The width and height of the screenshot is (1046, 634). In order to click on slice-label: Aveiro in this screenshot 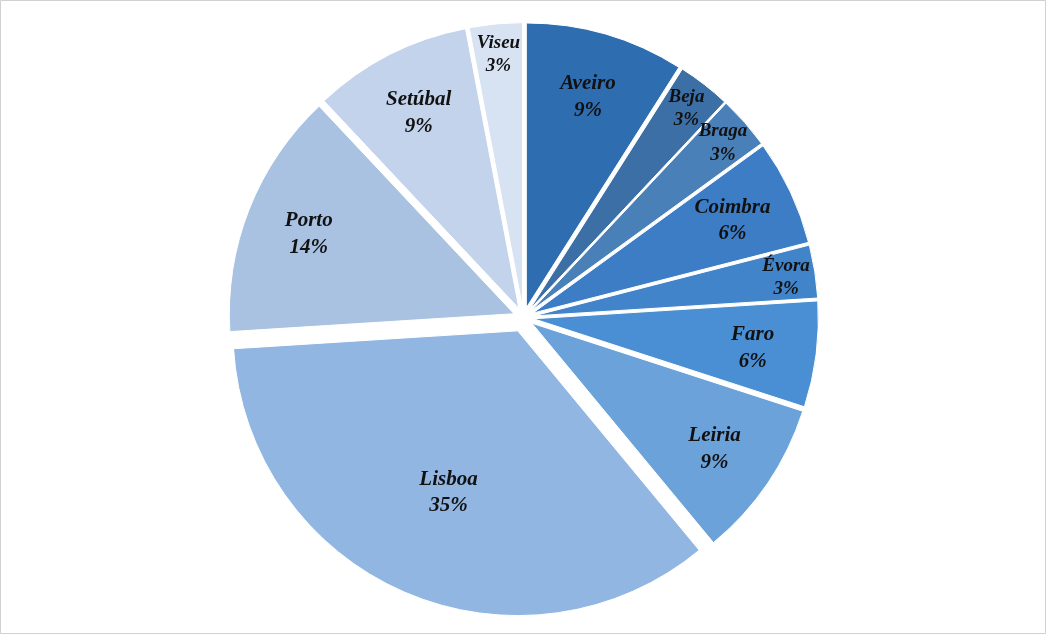, I will do `click(587, 82)`.